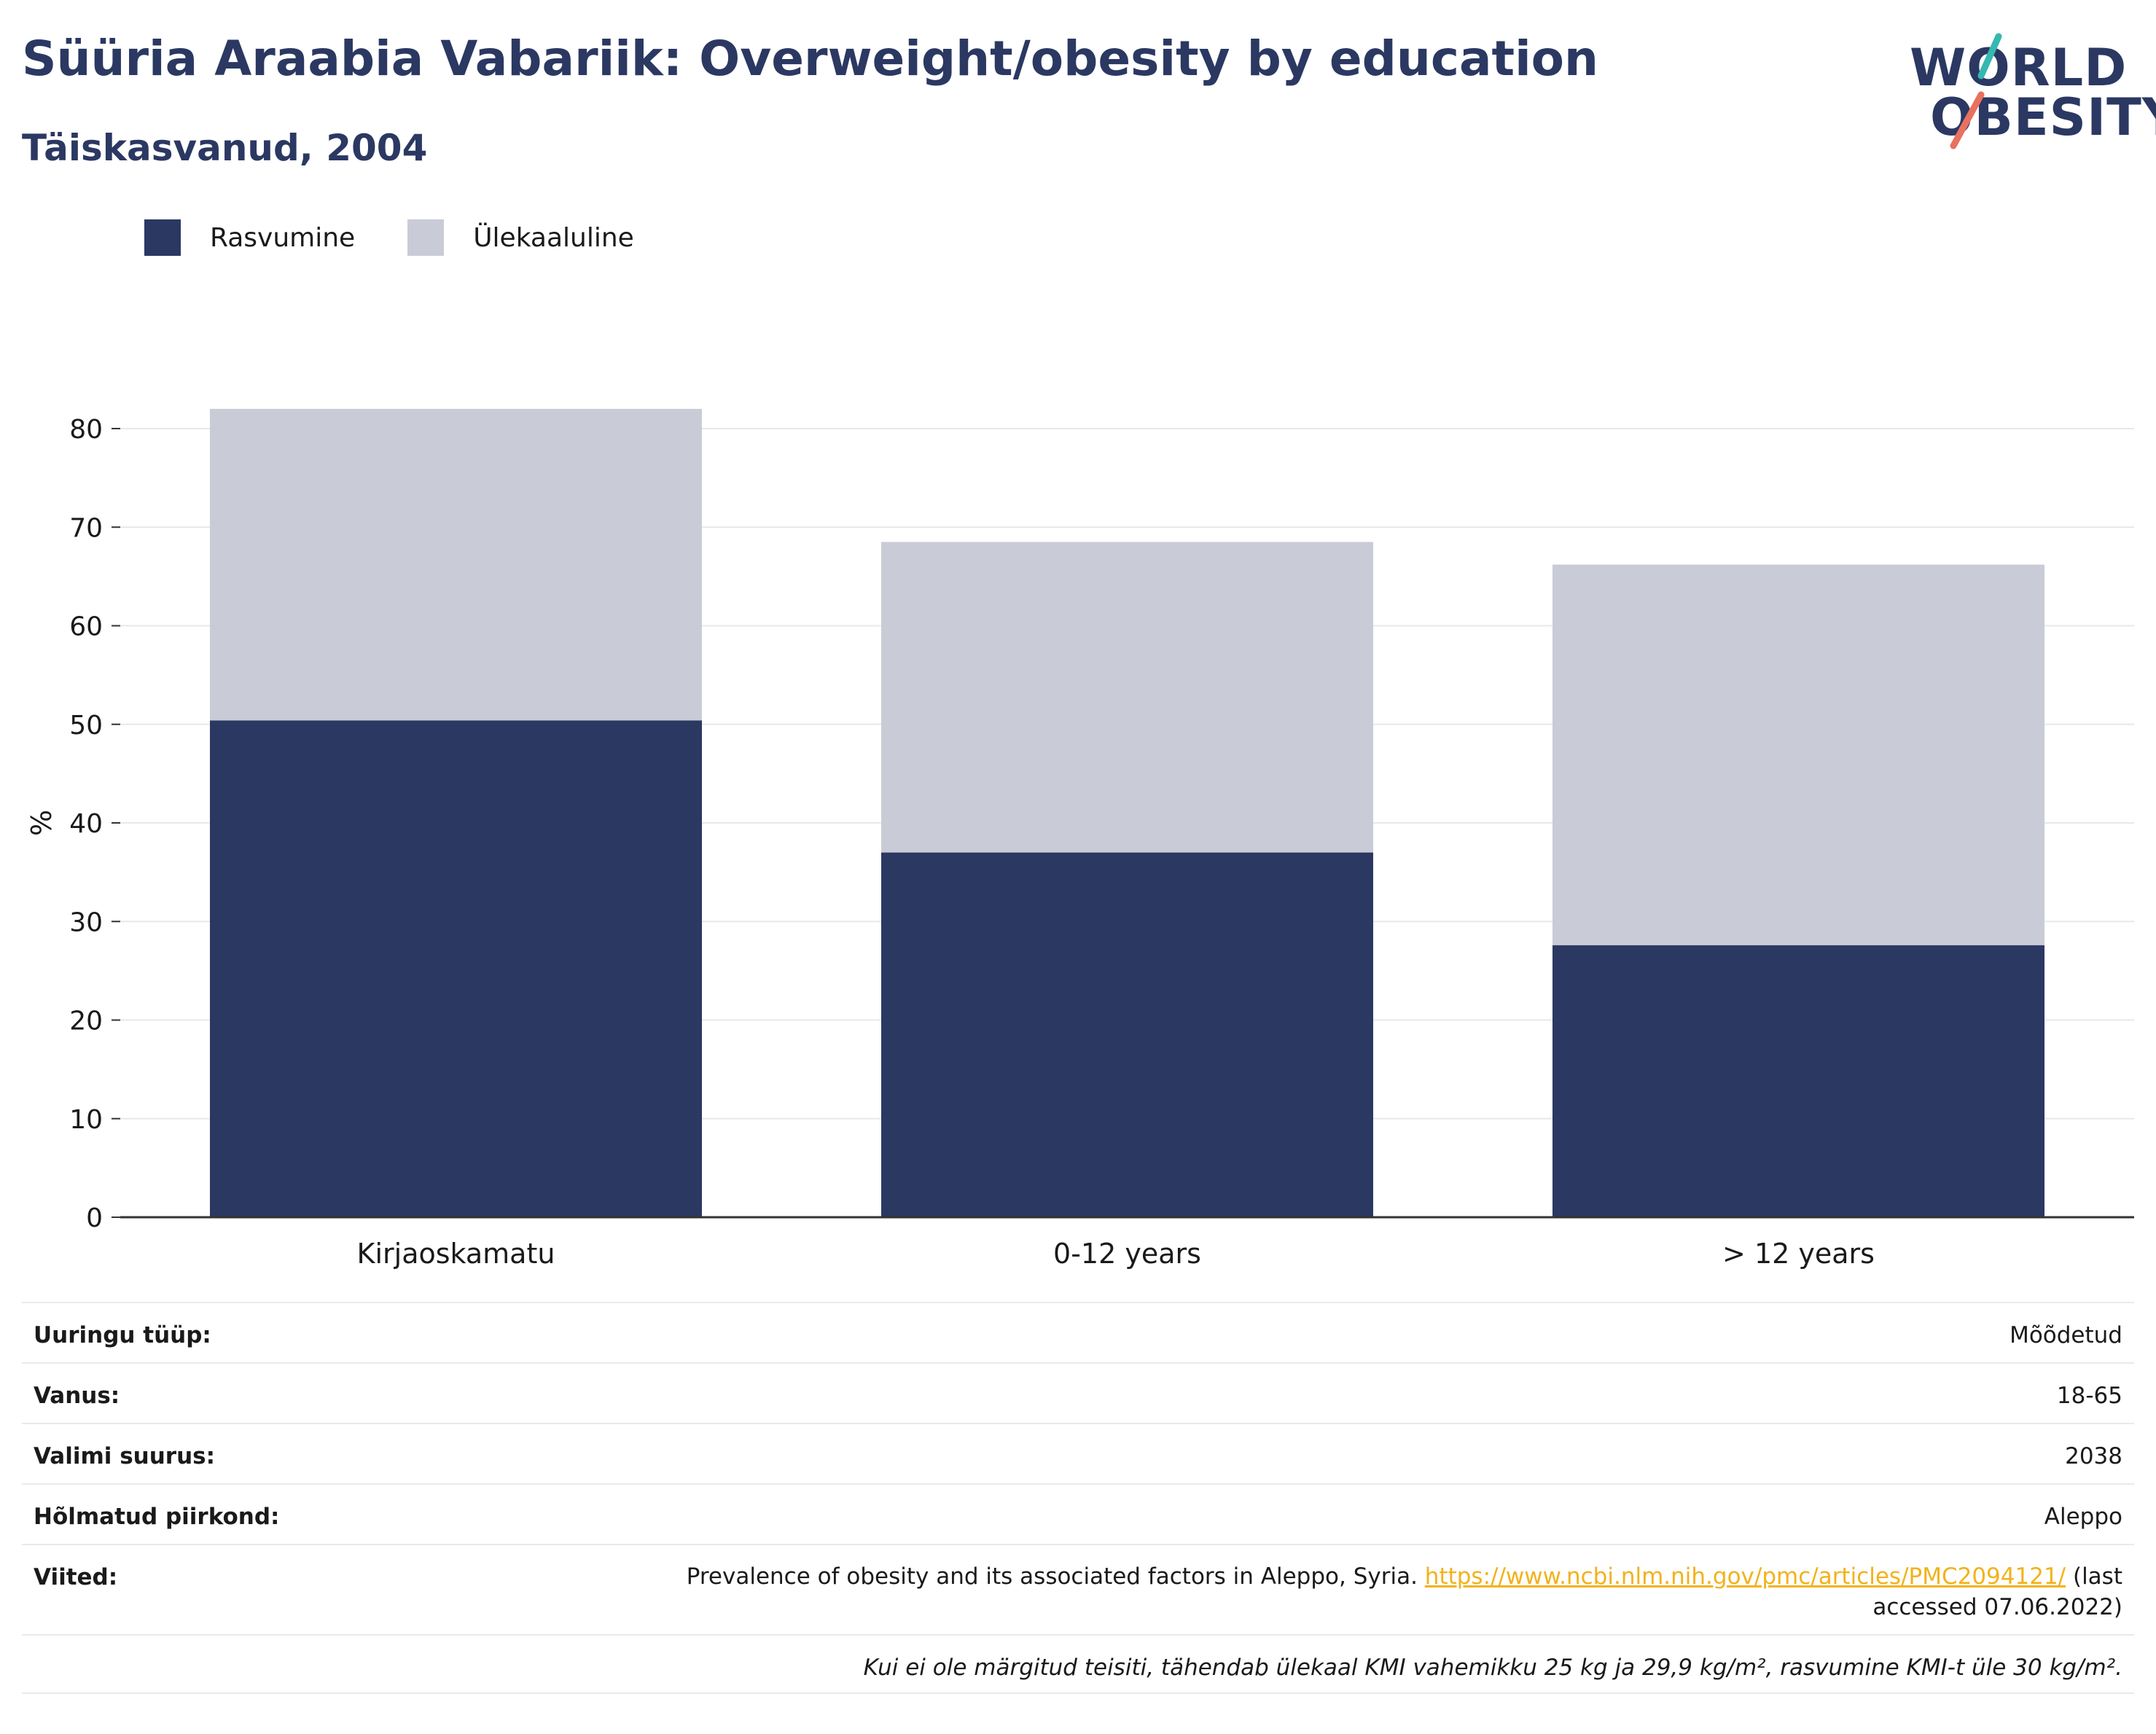  Describe the element at coordinates (86, 528) in the screenshot. I see `y-tick-label: 70` at that location.